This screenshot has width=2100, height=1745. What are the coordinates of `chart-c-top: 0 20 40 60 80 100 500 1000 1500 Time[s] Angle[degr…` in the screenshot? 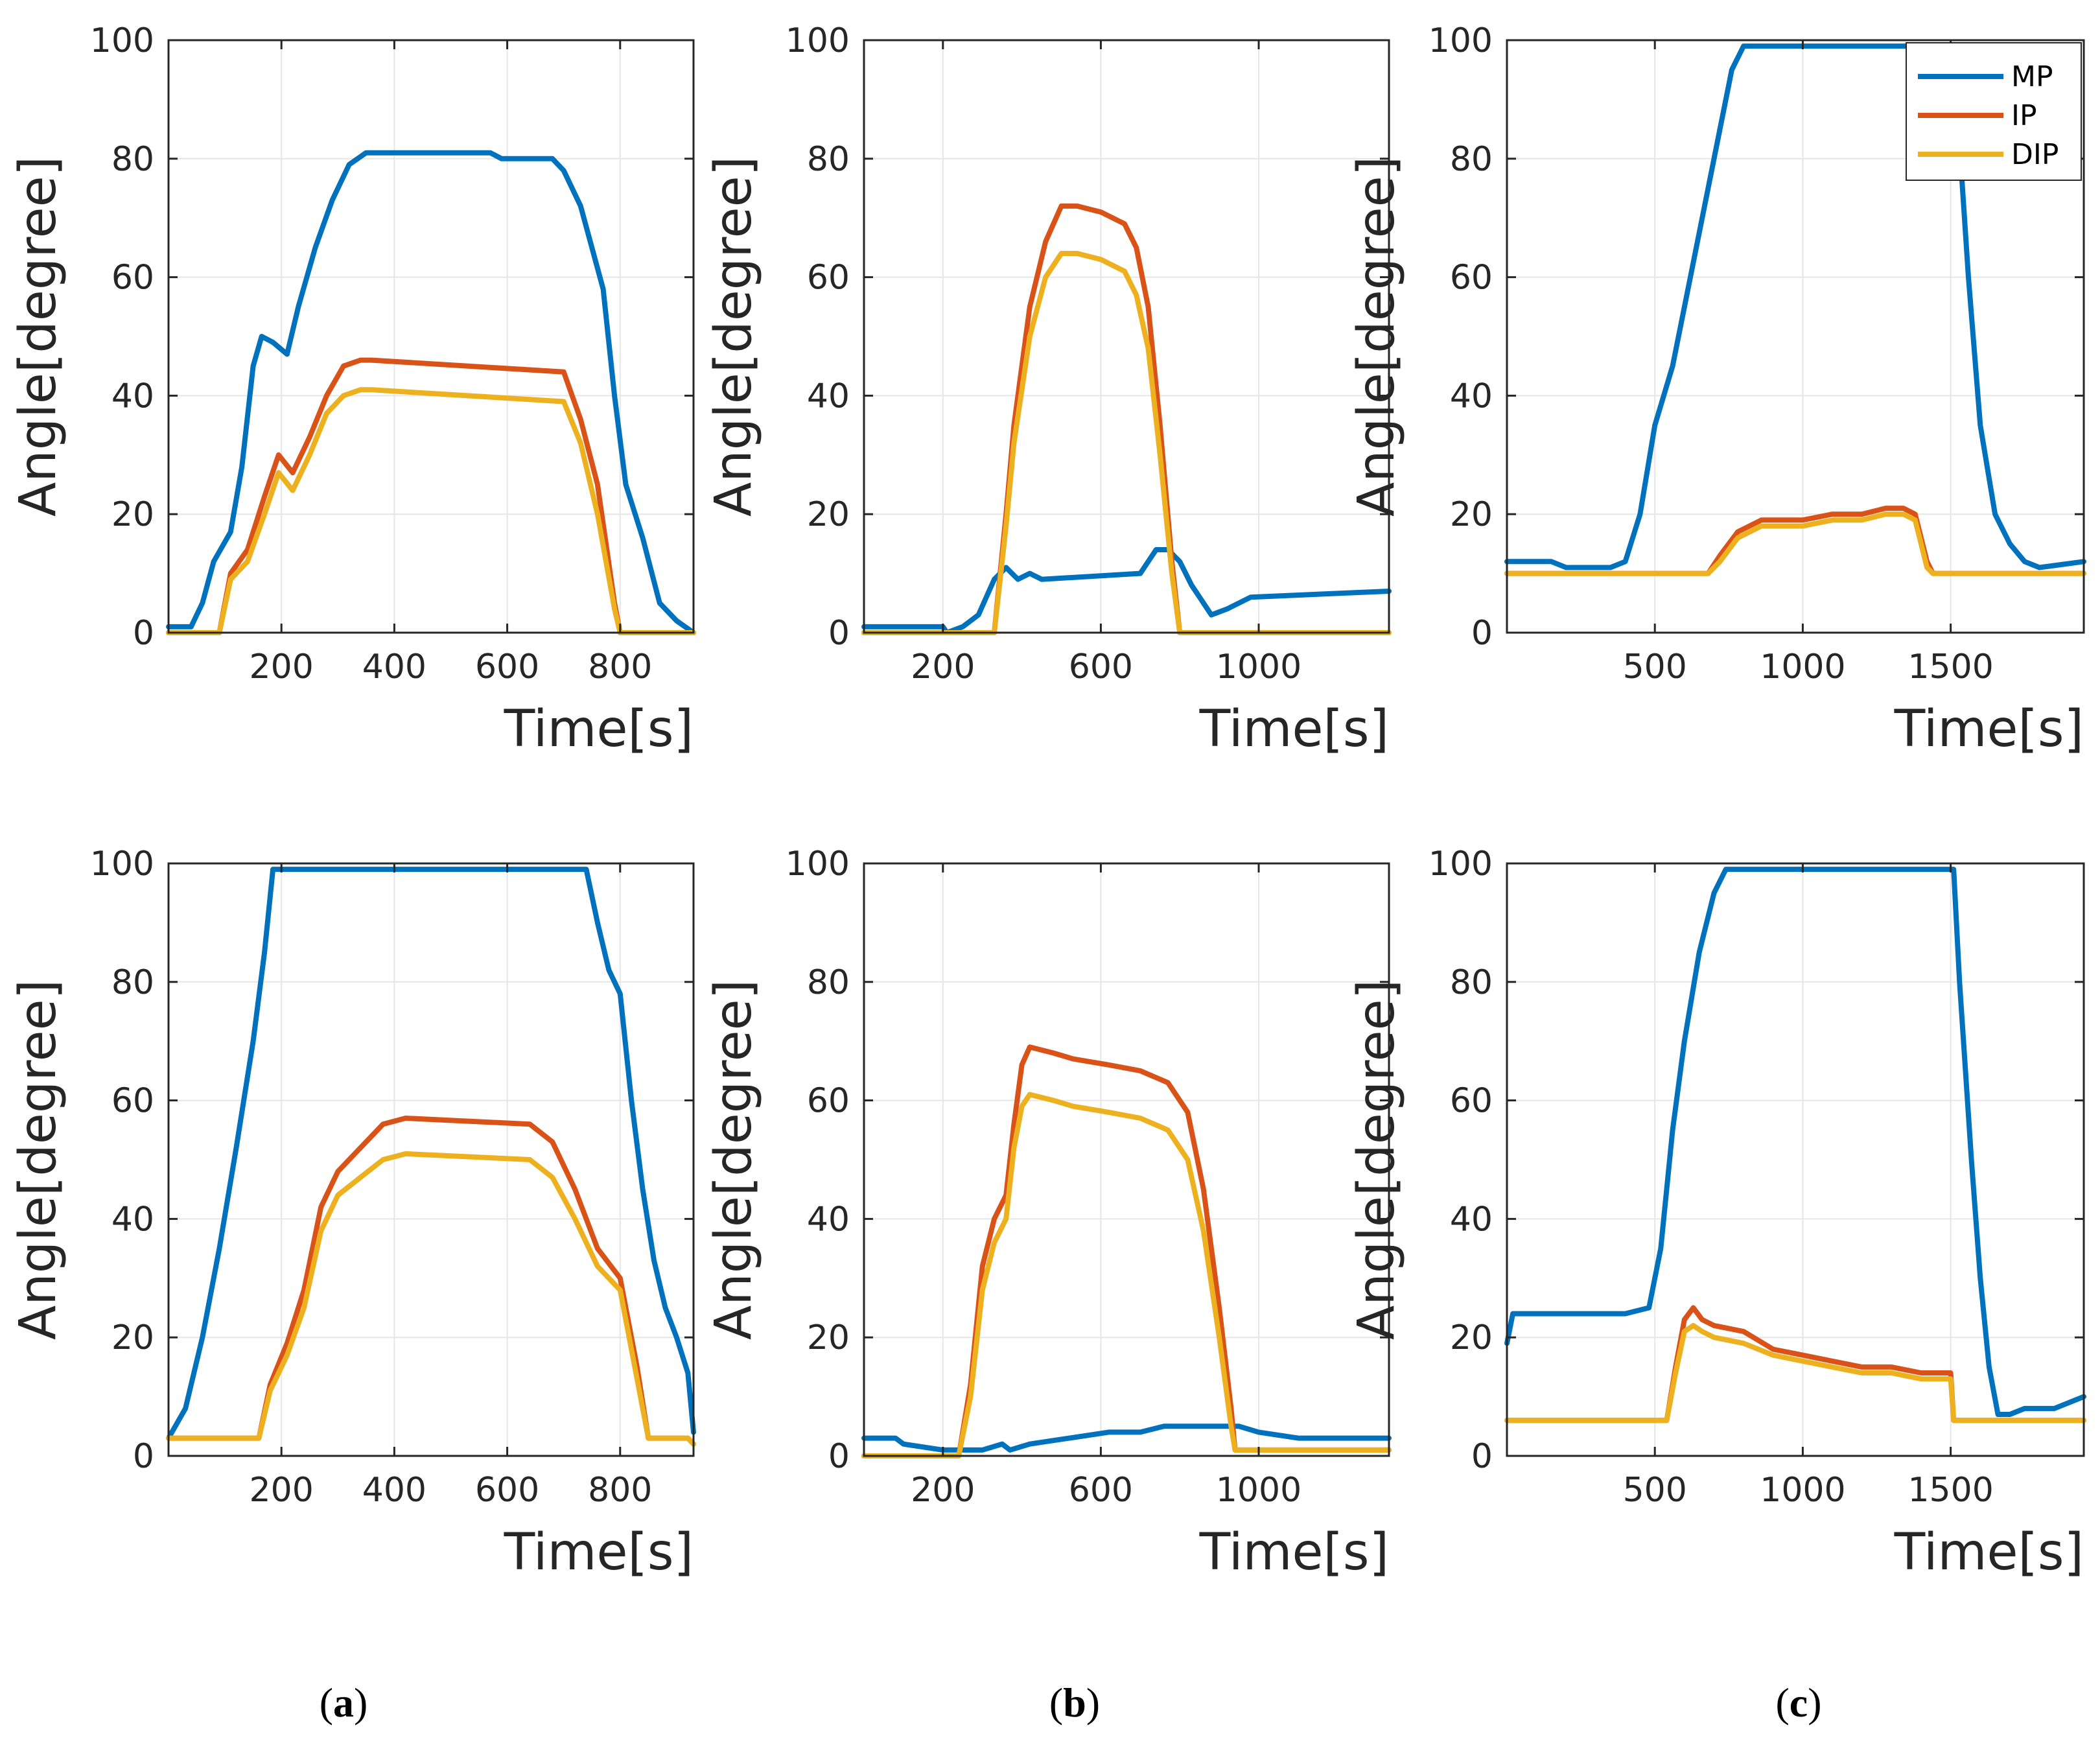 It's located at (1717, 389).